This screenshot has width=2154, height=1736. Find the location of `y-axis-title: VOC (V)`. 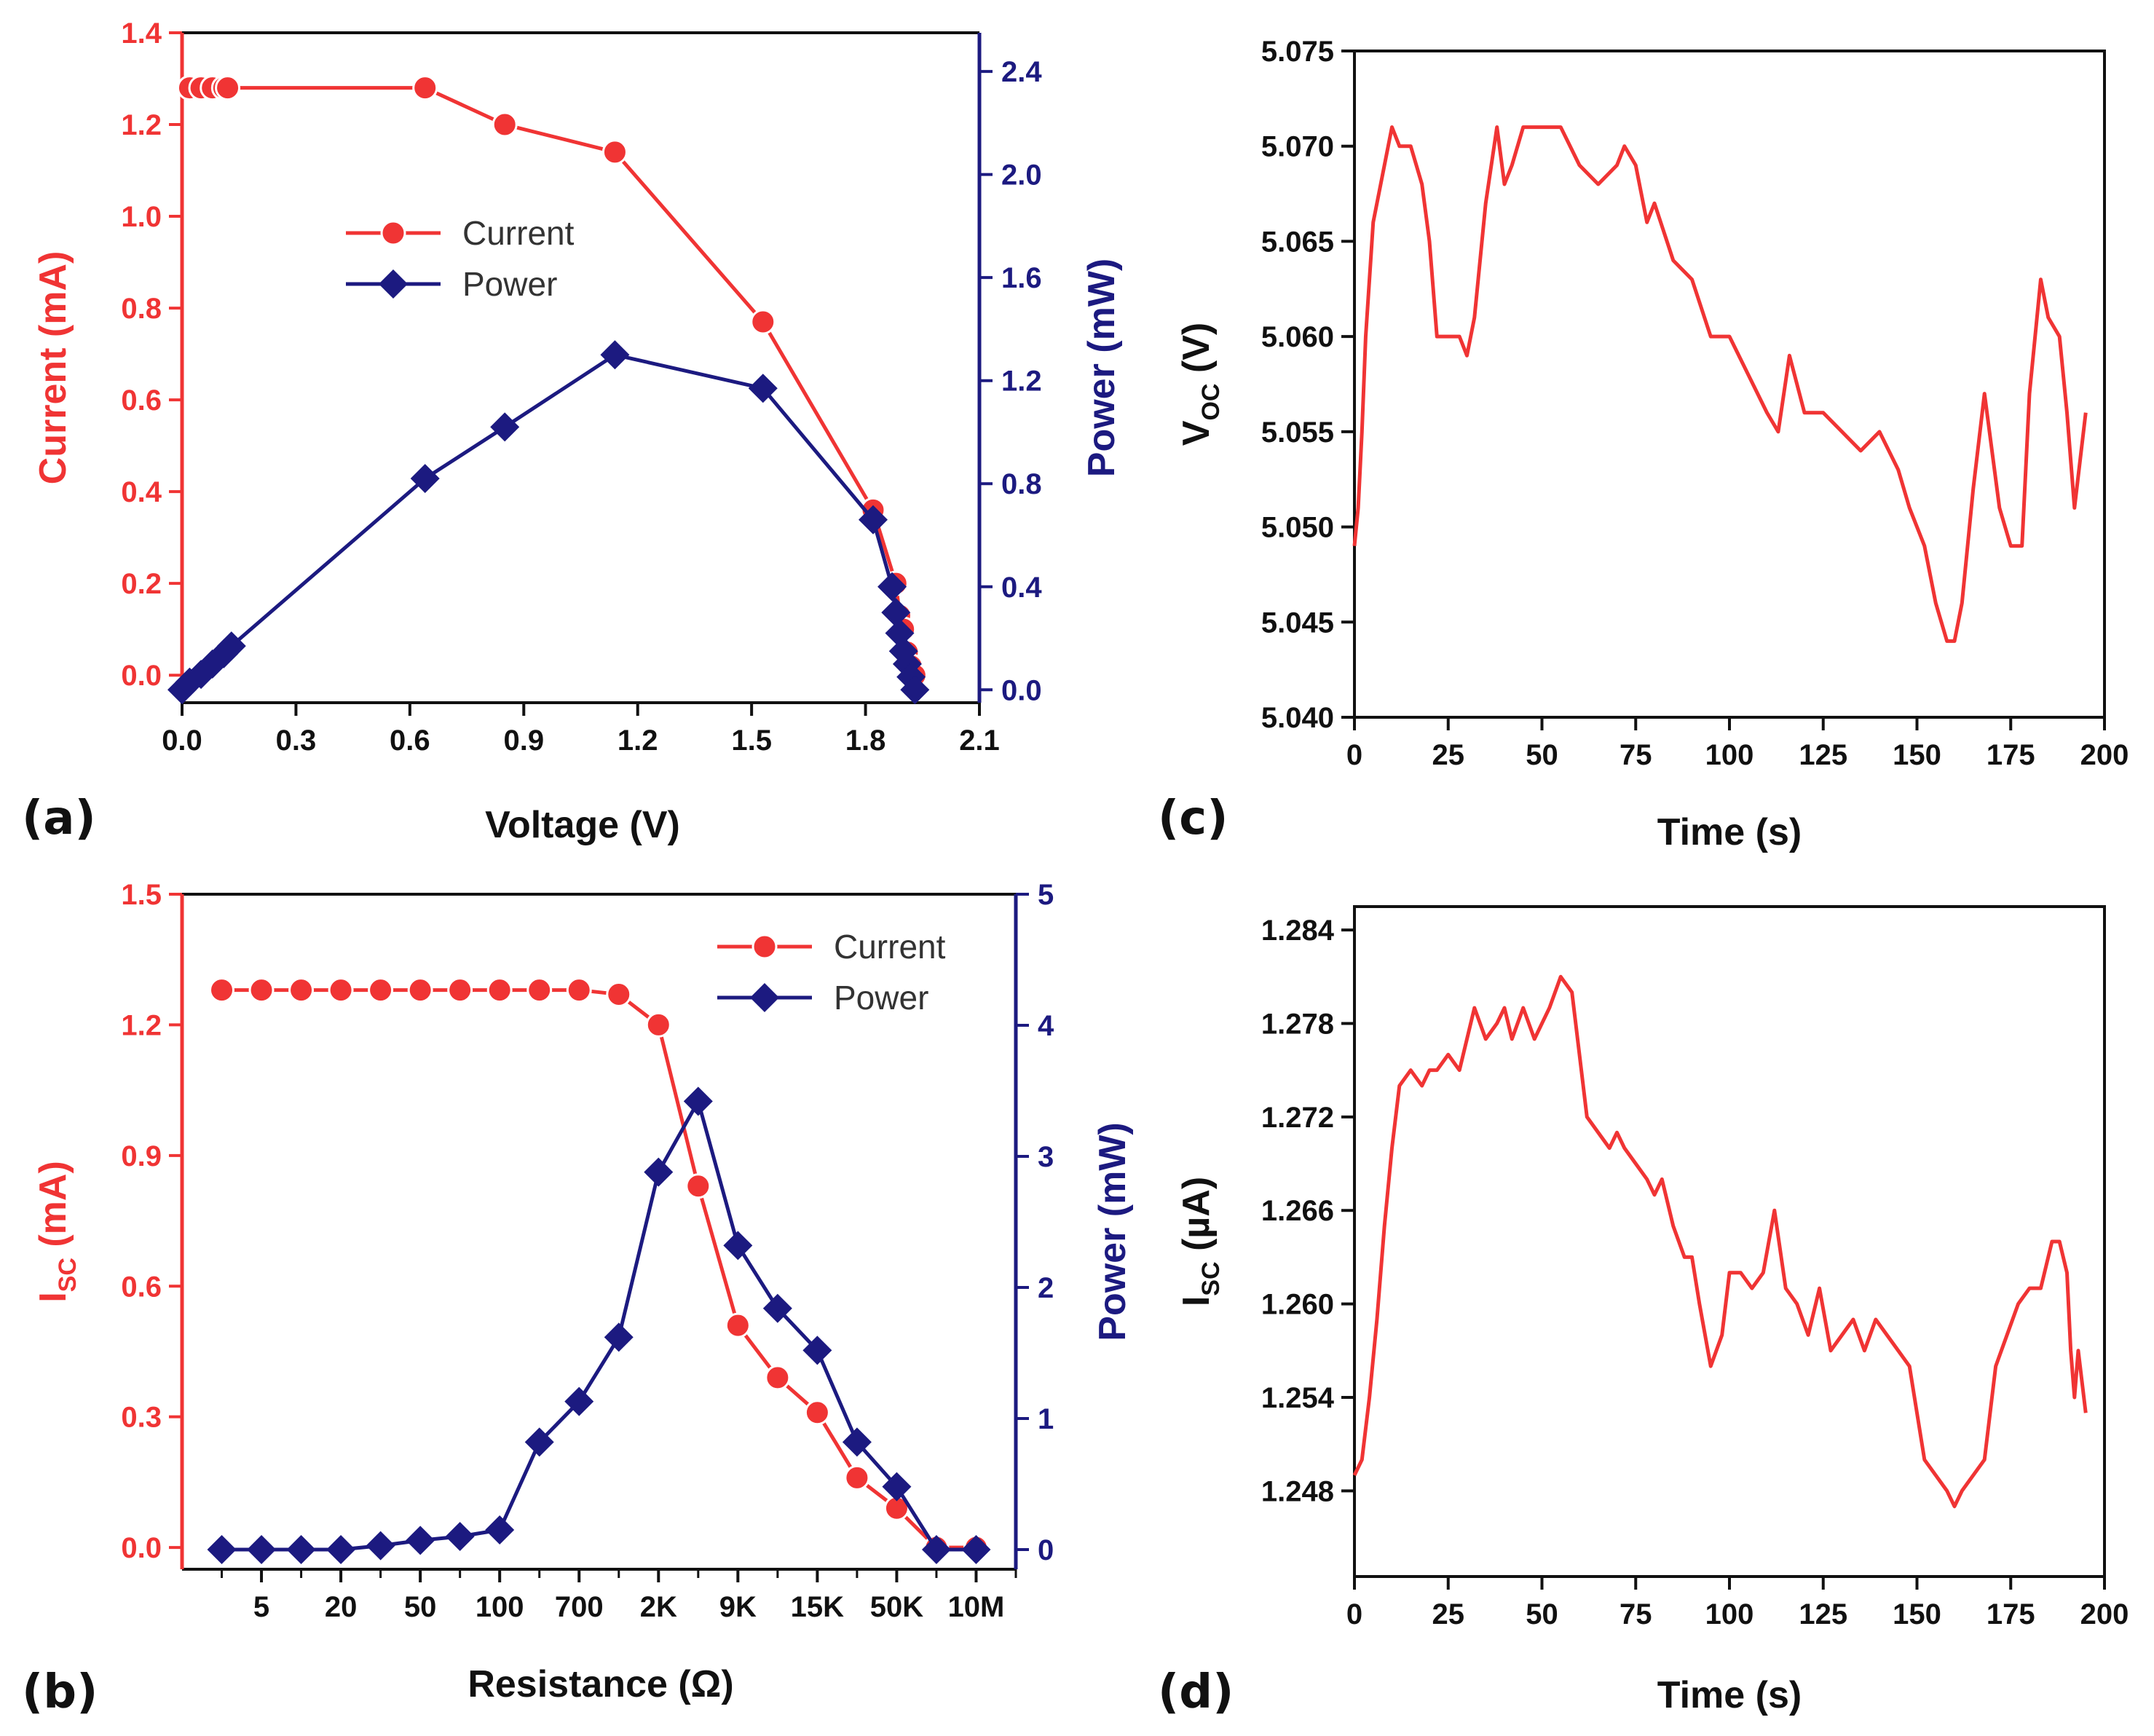

y-axis-title: VOC (V) is located at coordinates (1200, 384).